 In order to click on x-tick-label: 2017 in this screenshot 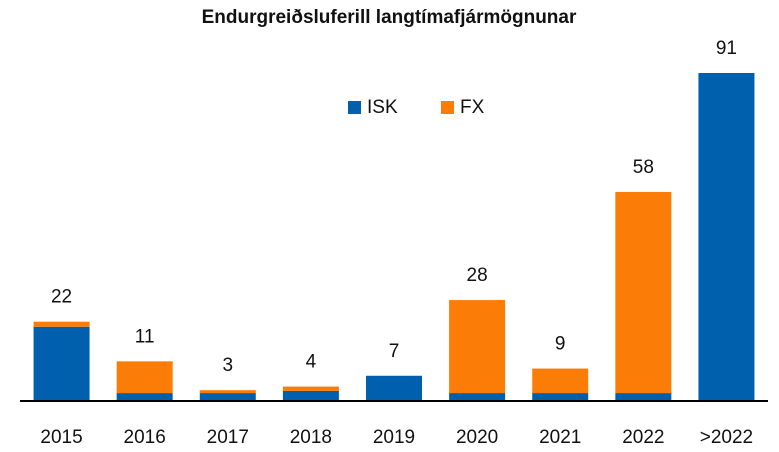, I will do `click(228, 437)`.